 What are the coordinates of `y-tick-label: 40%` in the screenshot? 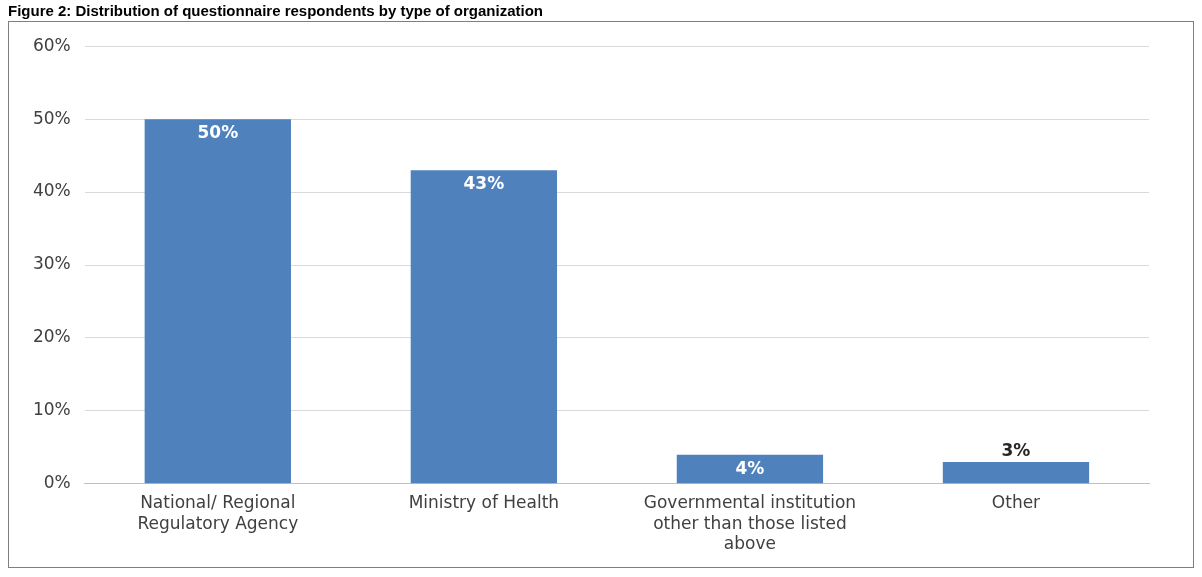 It's located at (51, 190).